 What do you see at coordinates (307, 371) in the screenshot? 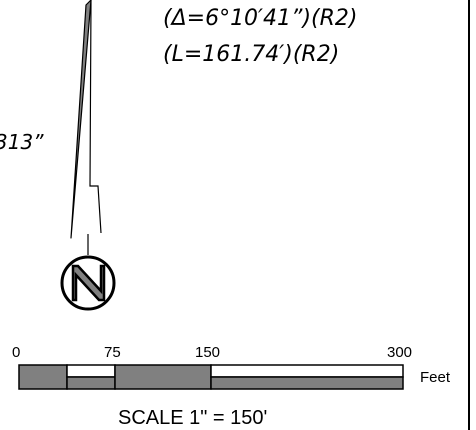
I see `scale-segment-150-300-top` at bounding box center [307, 371].